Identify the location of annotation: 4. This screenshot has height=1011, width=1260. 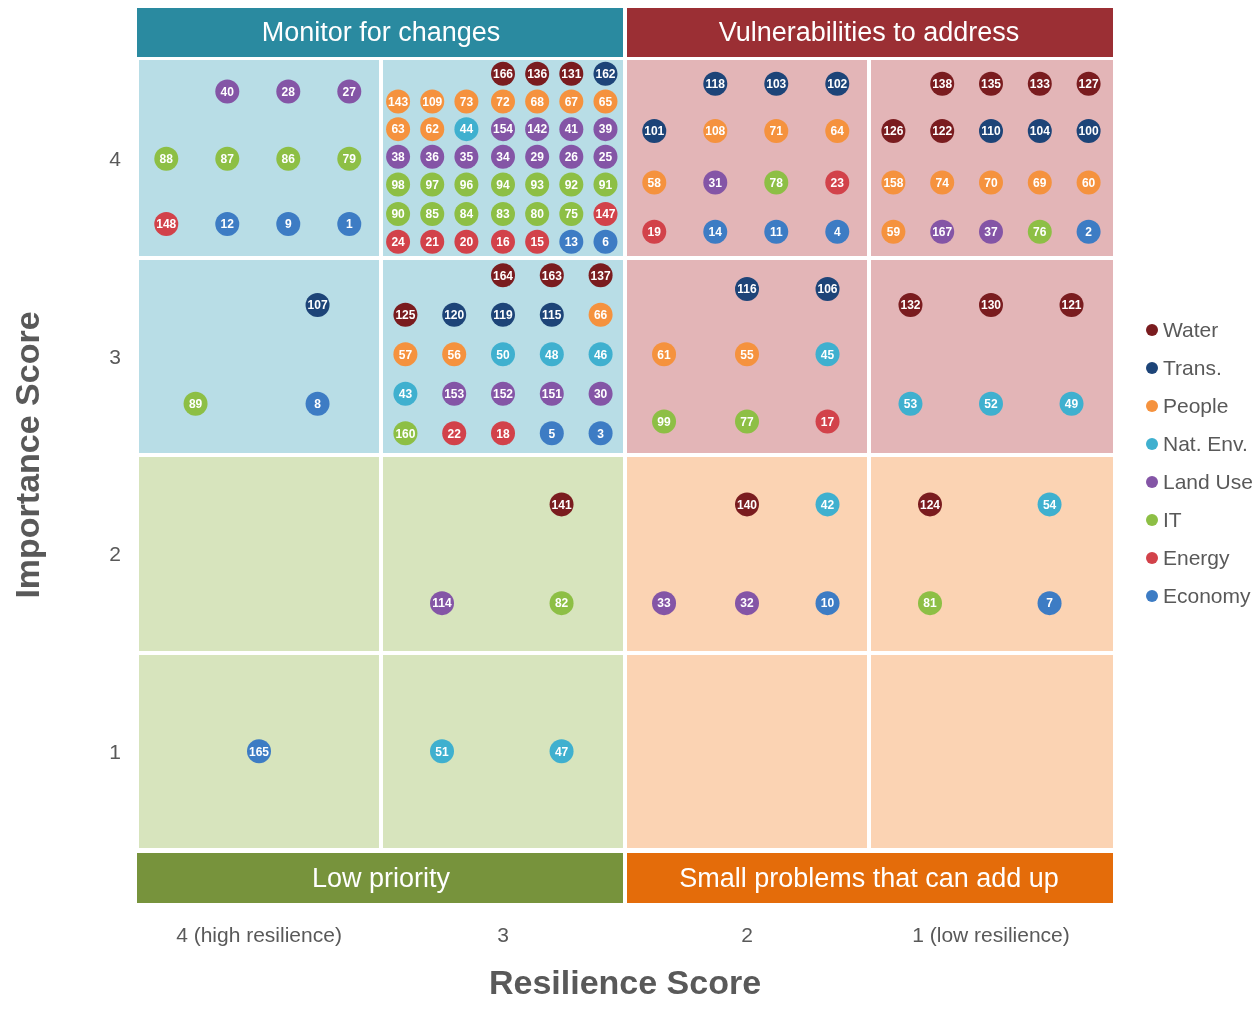
(837, 232).